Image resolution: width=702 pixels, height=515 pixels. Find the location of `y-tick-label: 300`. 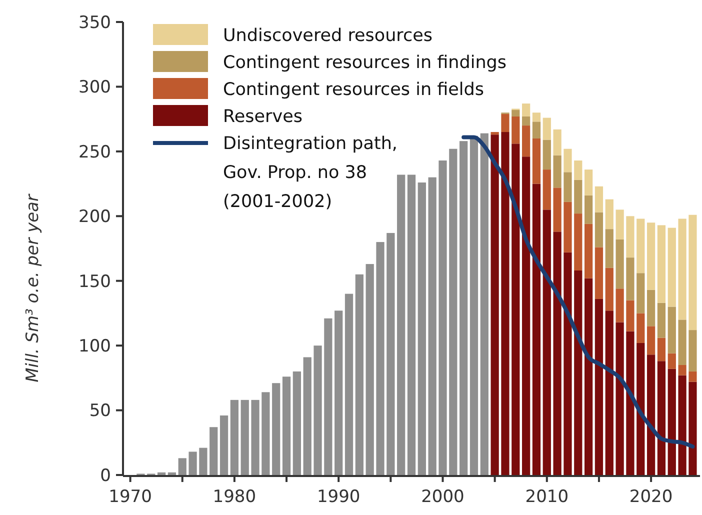

y-tick-label: 300 is located at coordinates (94, 88).